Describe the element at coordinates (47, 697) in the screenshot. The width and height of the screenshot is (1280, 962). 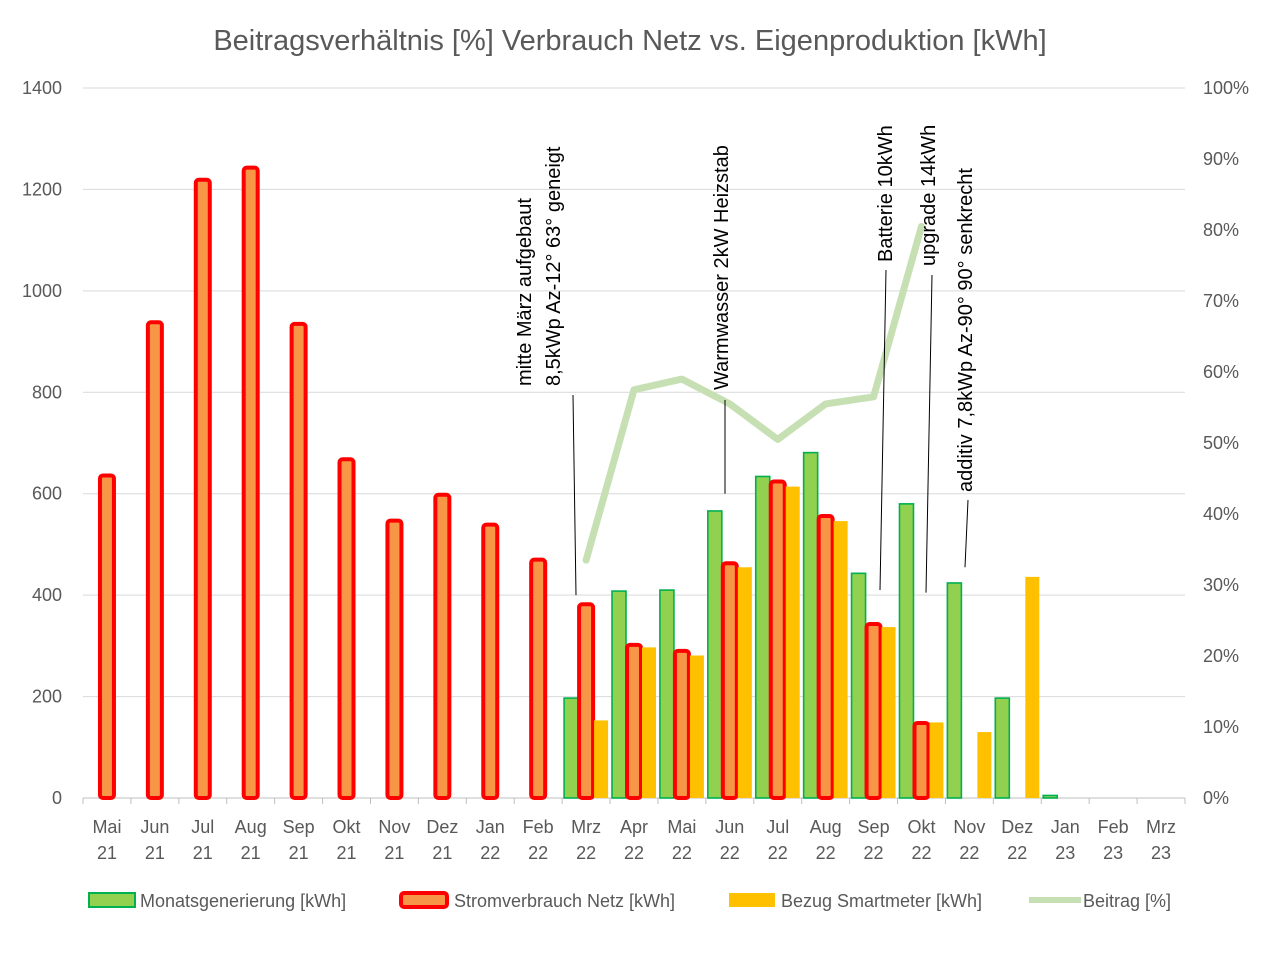
I see `y-tick-label: 200` at that location.